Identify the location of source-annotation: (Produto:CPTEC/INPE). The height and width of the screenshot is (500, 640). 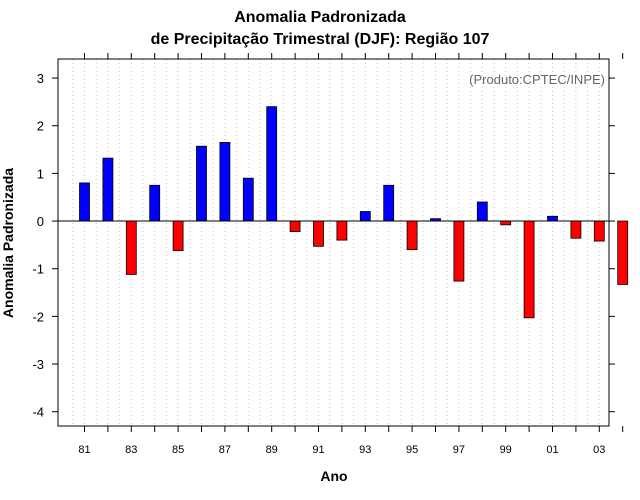
(537, 79).